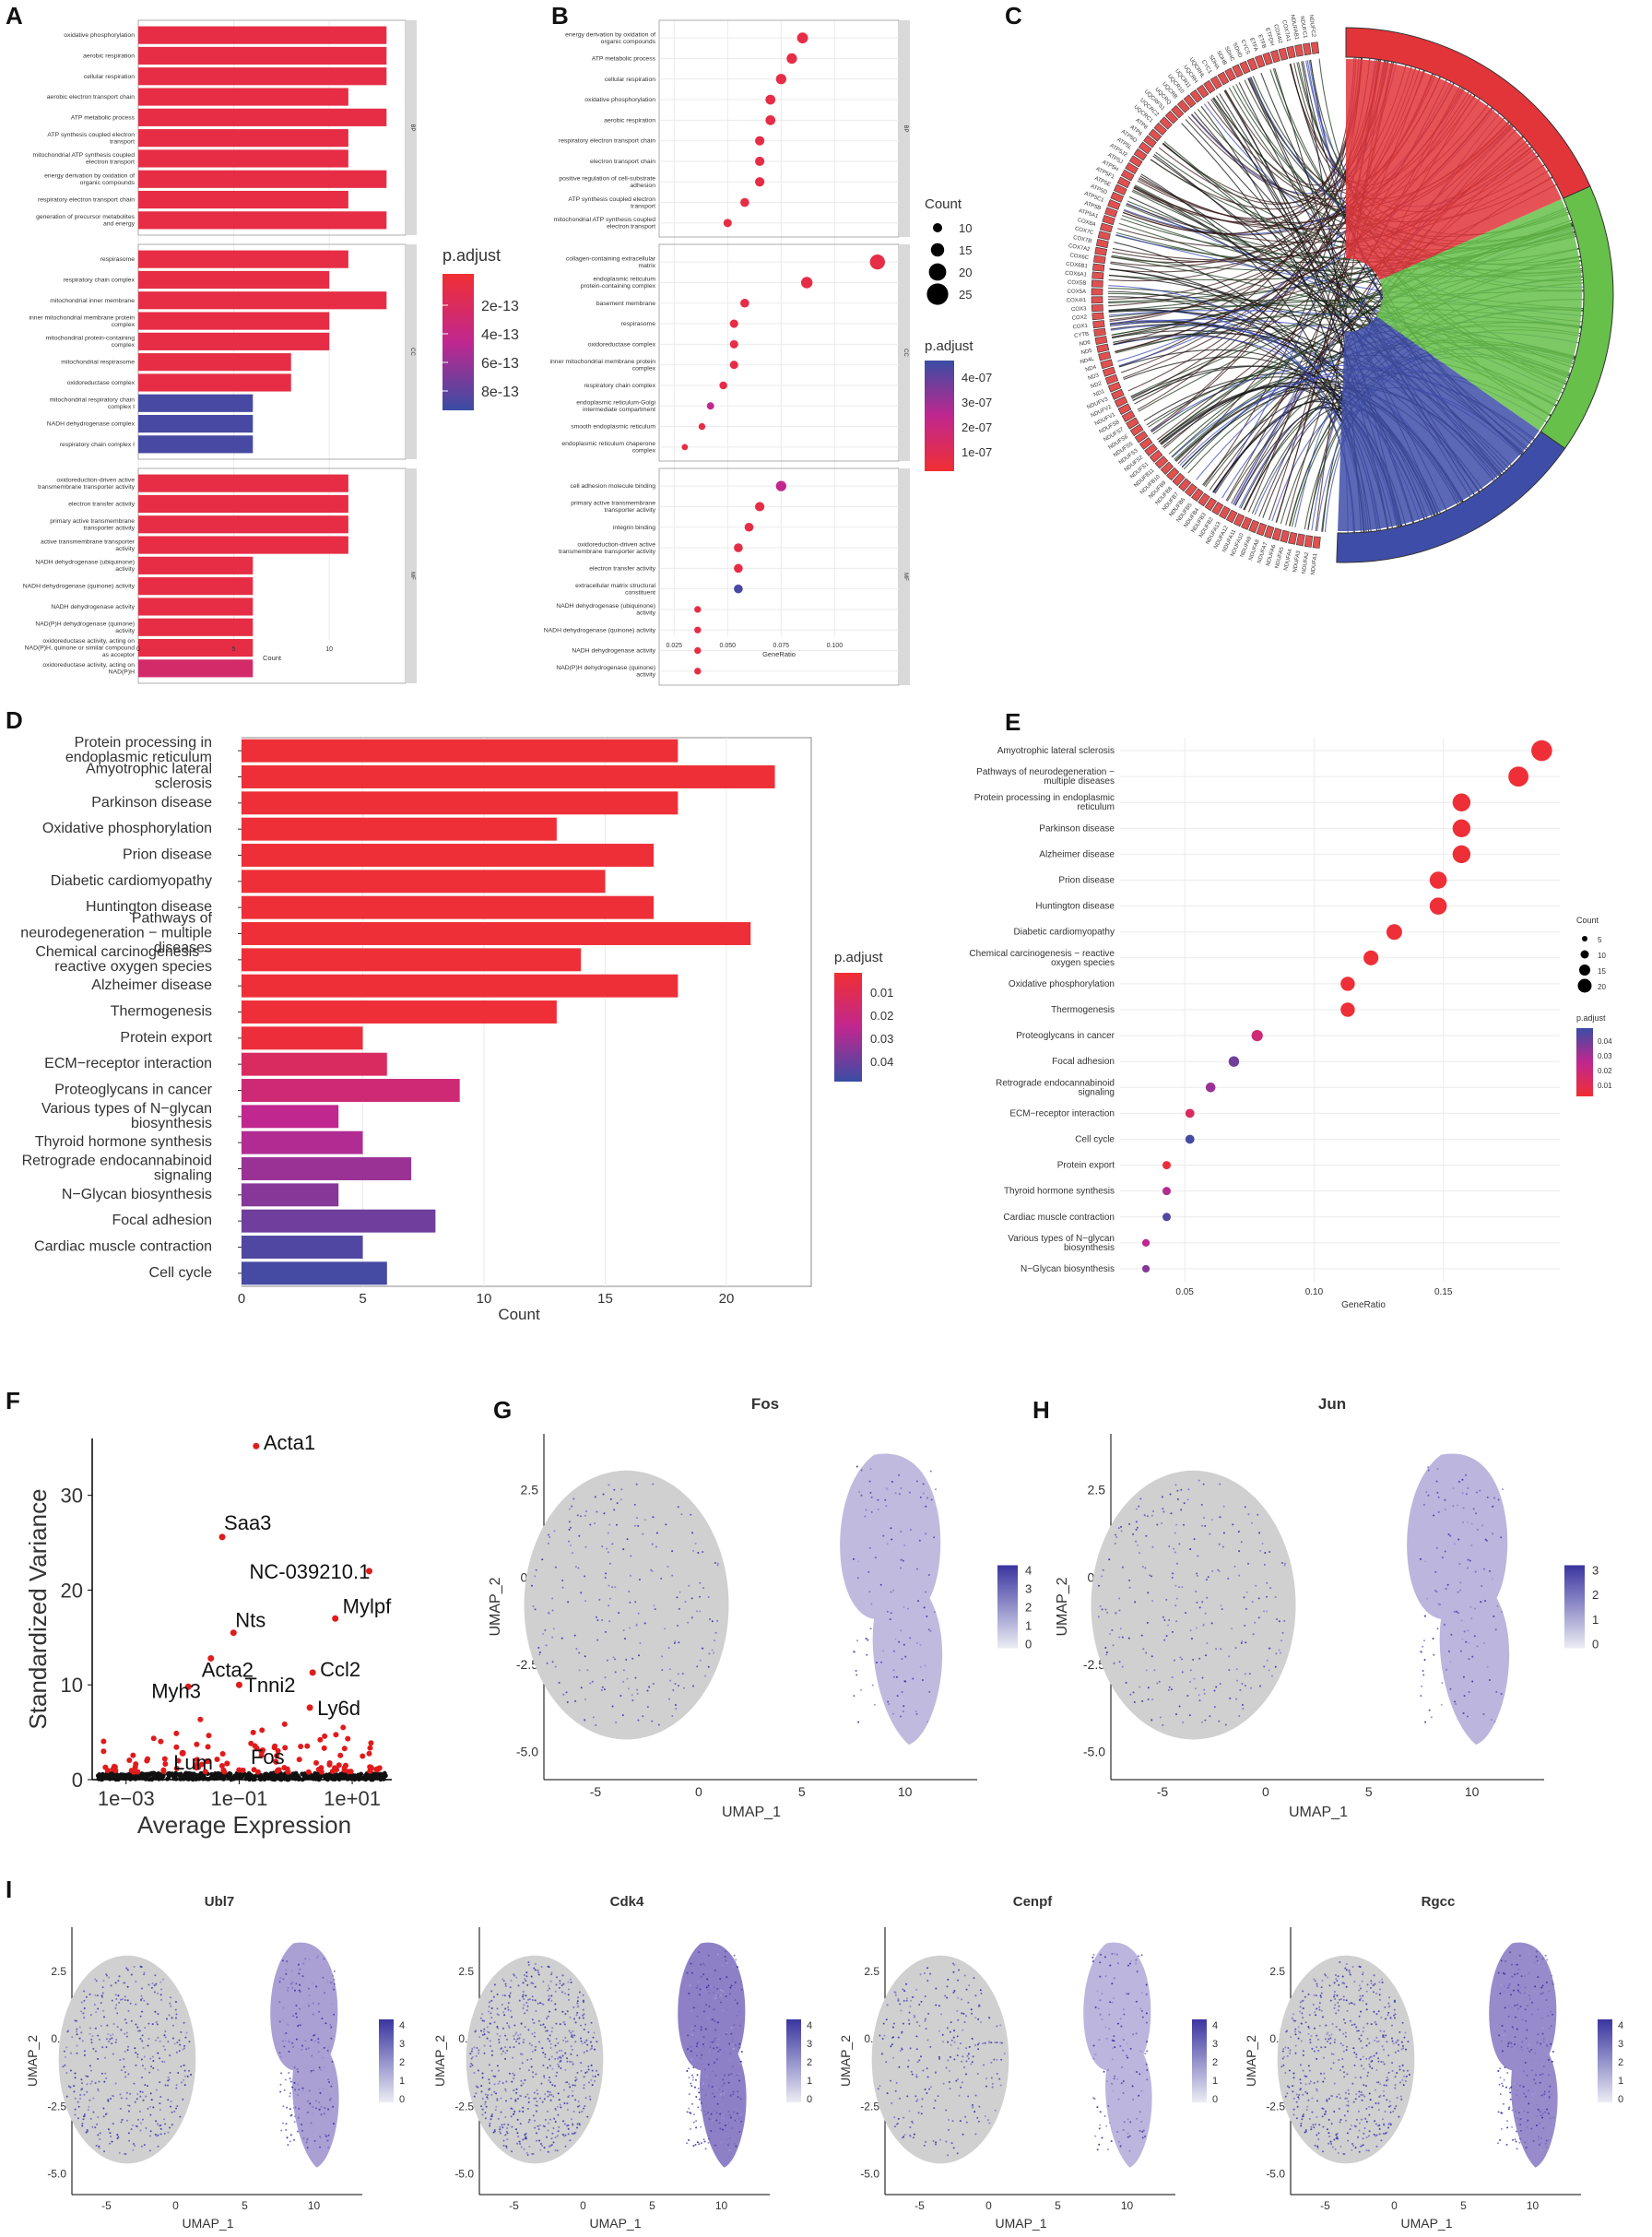 Image resolution: width=1652 pixels, height=2237 pixels. Describe the element at coordinates (1369, 1791) in the screenshot. I see `tick-label: 5` at that location.